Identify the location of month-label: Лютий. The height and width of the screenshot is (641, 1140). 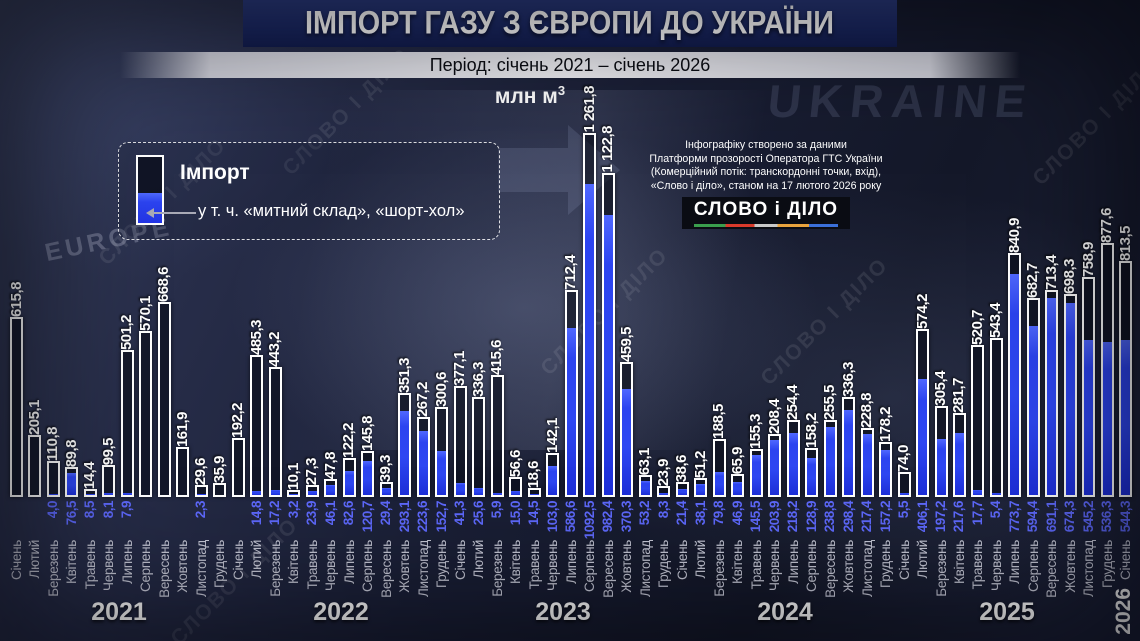
(922, 559).